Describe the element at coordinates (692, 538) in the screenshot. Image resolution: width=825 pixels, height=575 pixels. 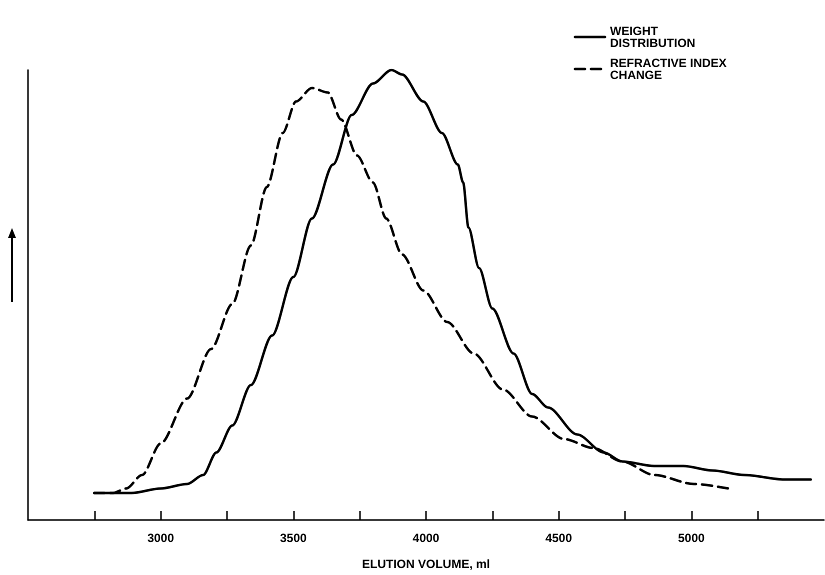
I see `x-tick-label: 5000` at that location.